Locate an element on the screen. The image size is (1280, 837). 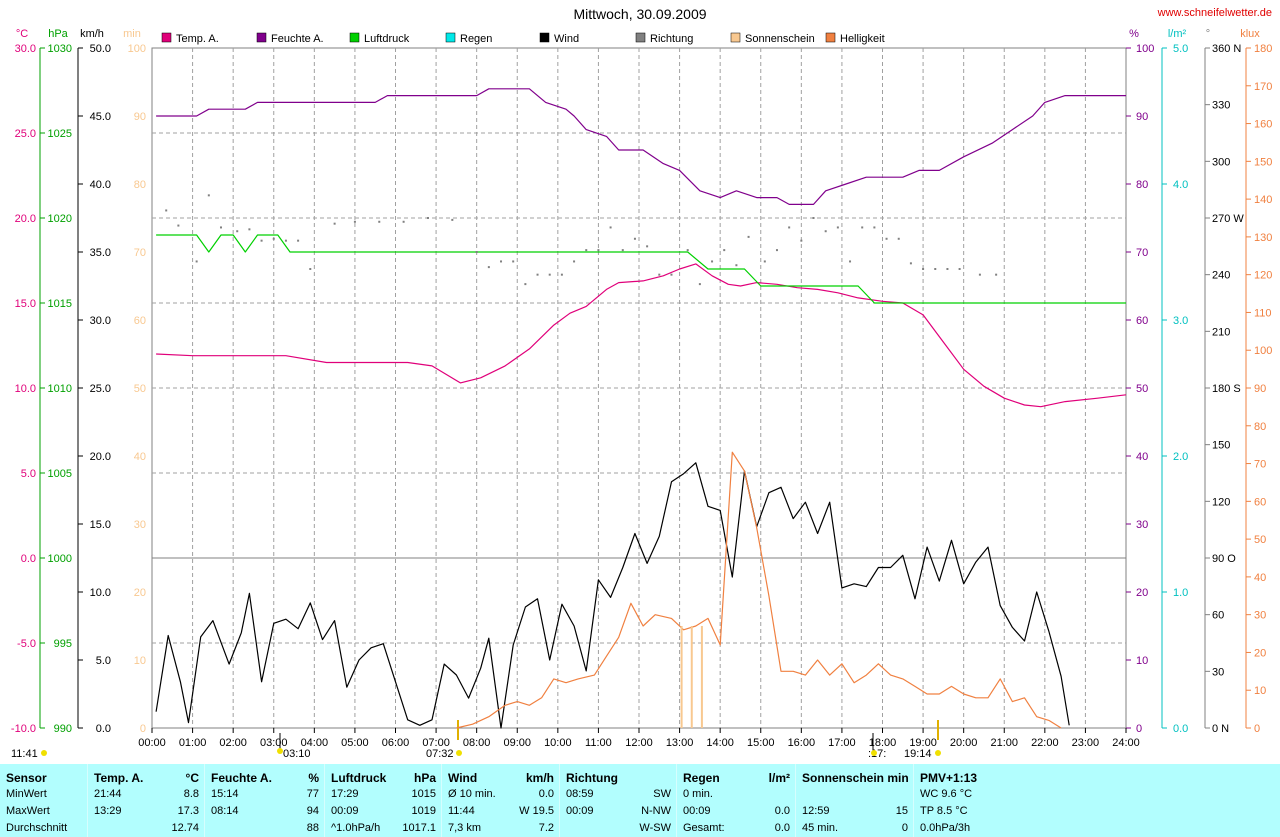
stats-cell: Feuchte A. is located at coordinates (241, 778).